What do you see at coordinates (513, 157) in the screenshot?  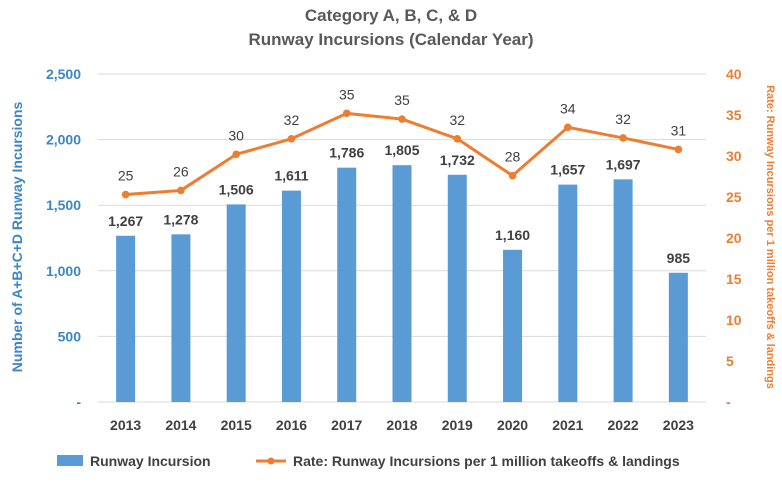 I see `rate-value-label: 28` at bounding box center [513, 157].